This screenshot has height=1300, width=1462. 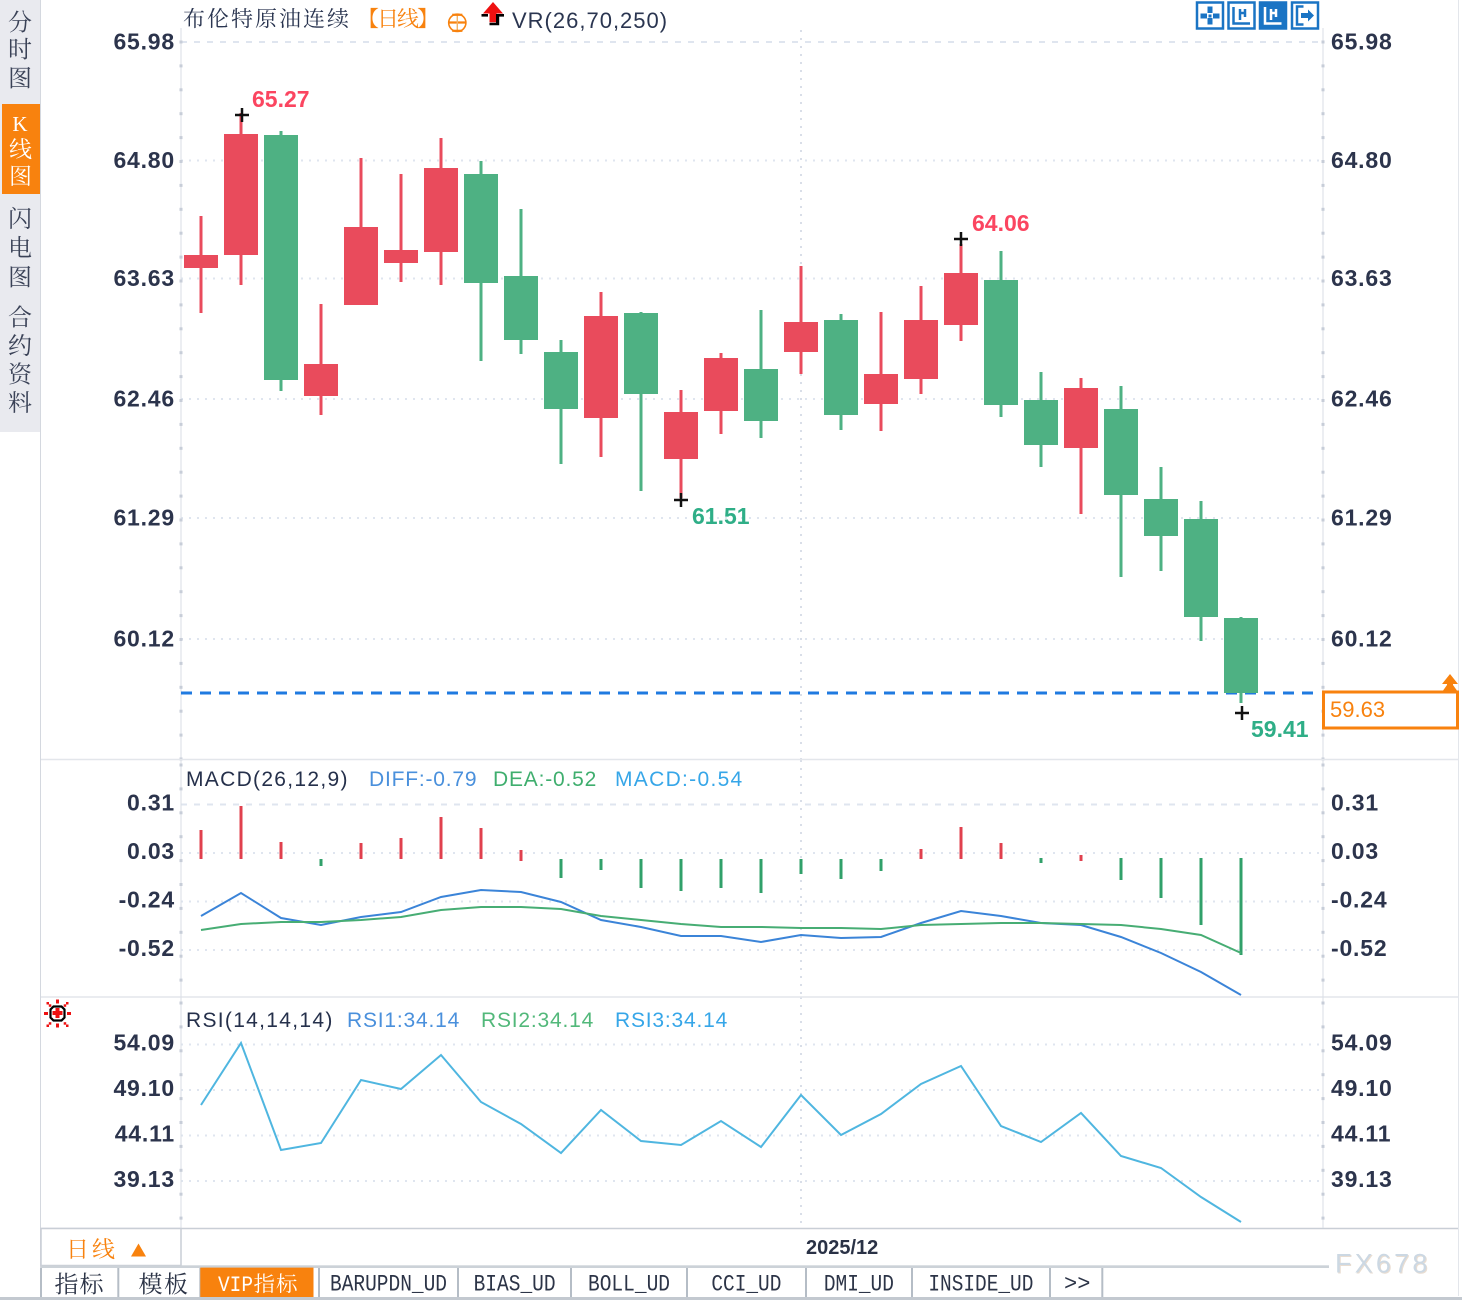 I want to click on svg-text: 2025/12, so click(x=842, y=1248).